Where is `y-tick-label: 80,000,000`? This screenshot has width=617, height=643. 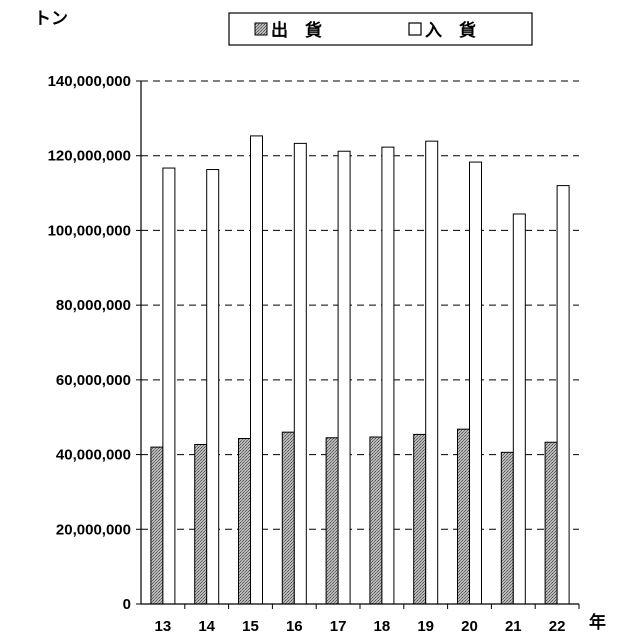 y-tick-label: 80,000,000 is located at coordinates (93, 305).